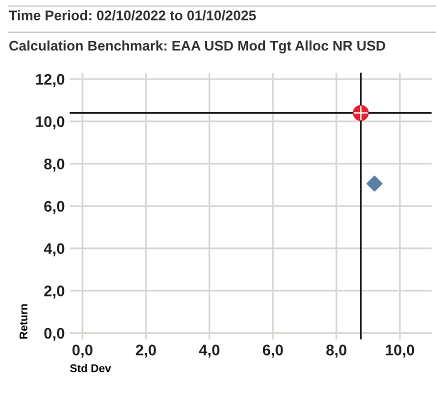 This screenshot has width=436, height=404. Describe the element at coordinates (54, 292) in the screenshot. I see `y-tick-label: 2,0` at that location.